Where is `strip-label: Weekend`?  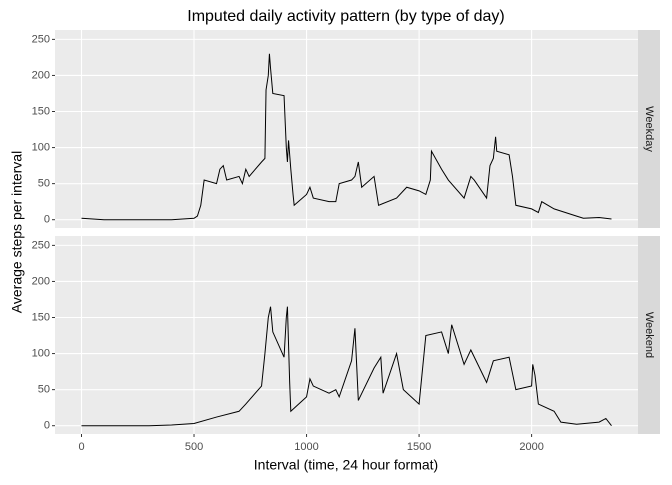 strip-label: Weekend is located at coordinates (649, 335).